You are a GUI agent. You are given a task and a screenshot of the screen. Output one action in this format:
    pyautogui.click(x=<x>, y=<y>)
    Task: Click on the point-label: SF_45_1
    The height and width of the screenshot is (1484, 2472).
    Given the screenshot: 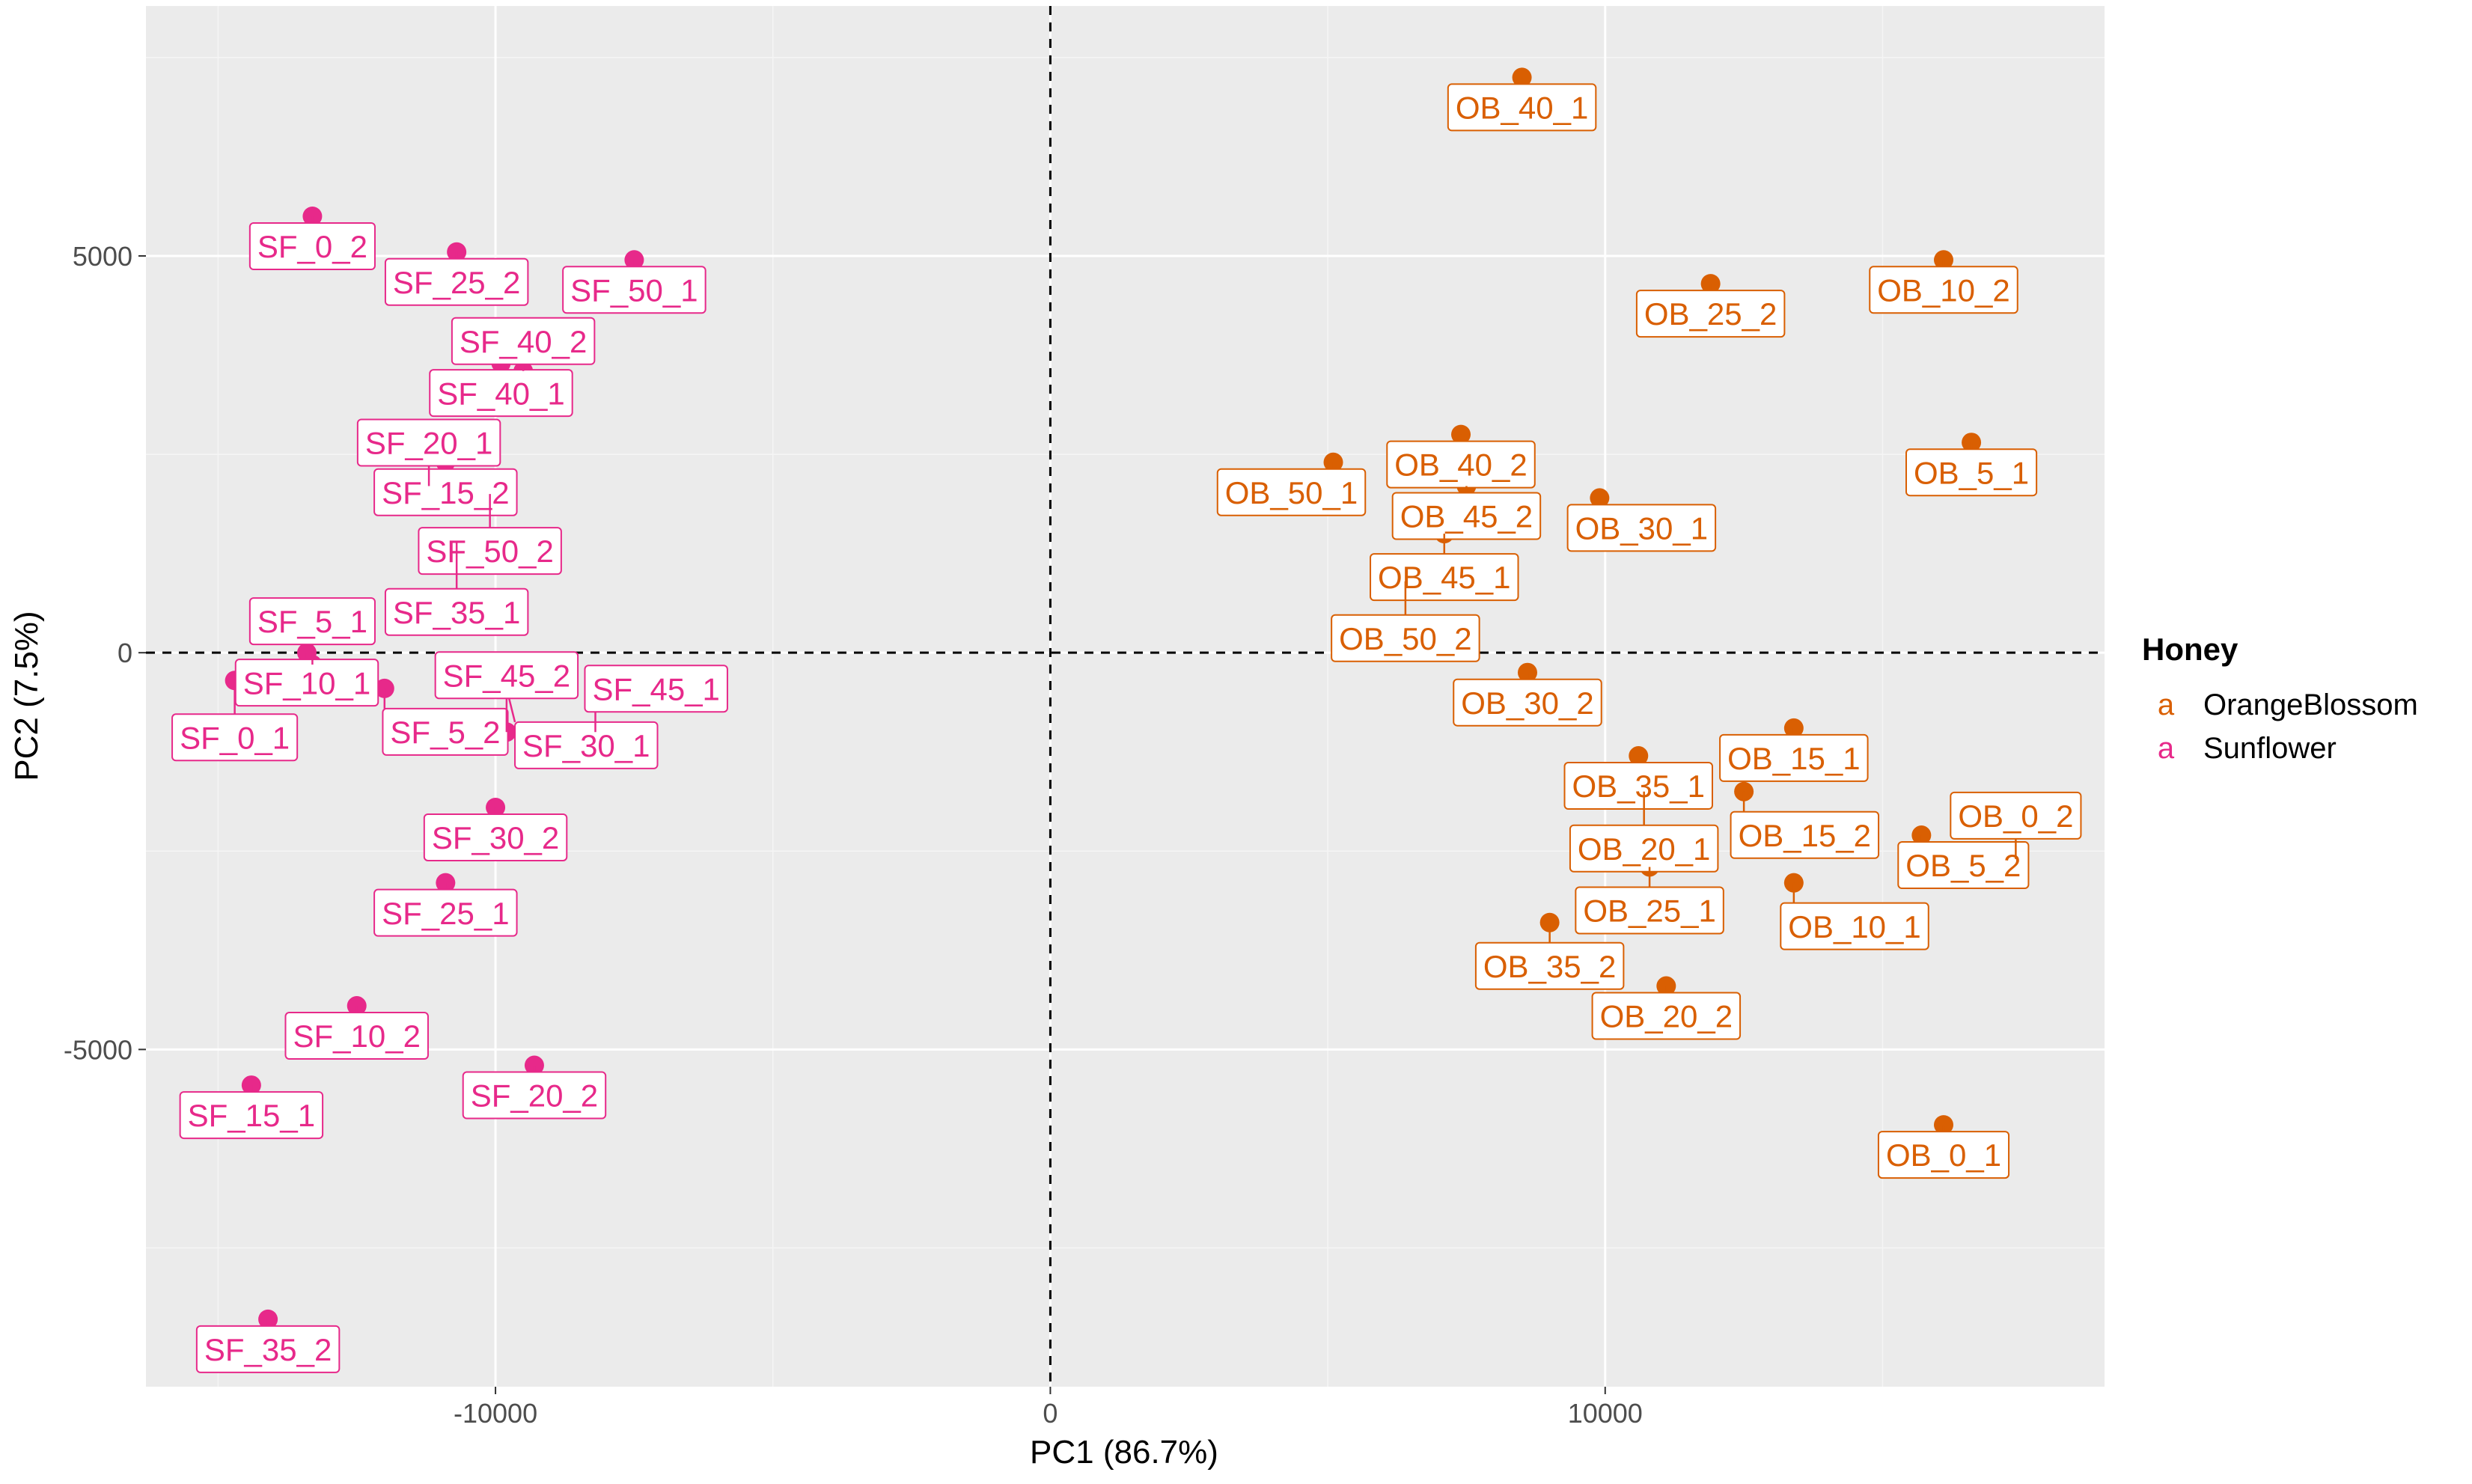 What is the action you would take?
    pyautogui.click(x=656, y=699)
    